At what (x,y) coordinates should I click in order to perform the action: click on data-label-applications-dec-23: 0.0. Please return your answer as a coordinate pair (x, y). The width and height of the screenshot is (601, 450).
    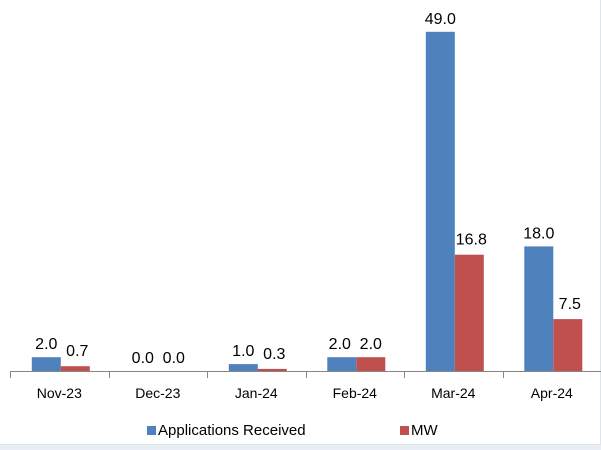
    Looking at the image, I should click on (143, 358).